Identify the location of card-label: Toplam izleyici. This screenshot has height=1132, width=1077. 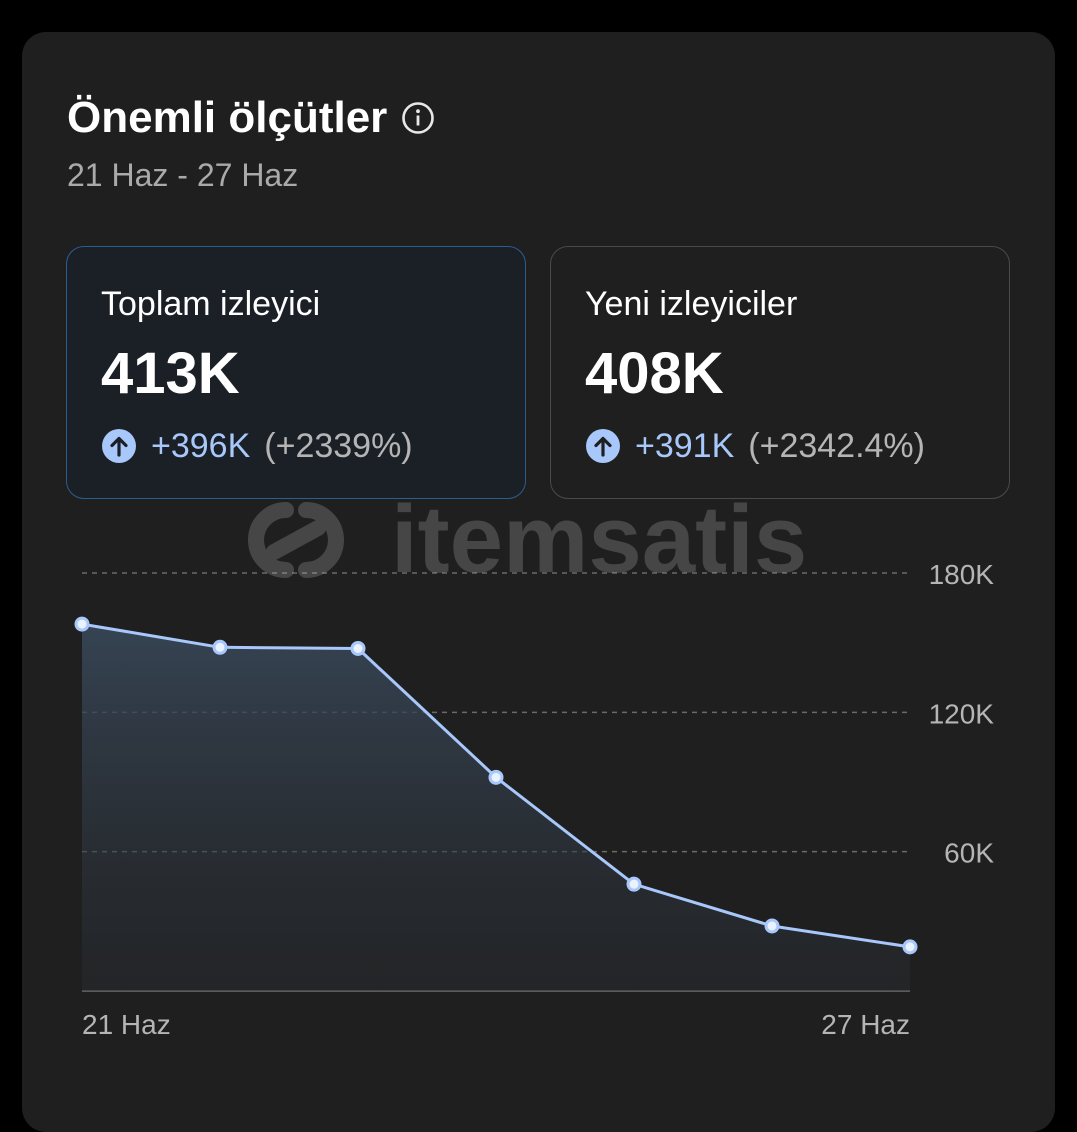
(211, 304).